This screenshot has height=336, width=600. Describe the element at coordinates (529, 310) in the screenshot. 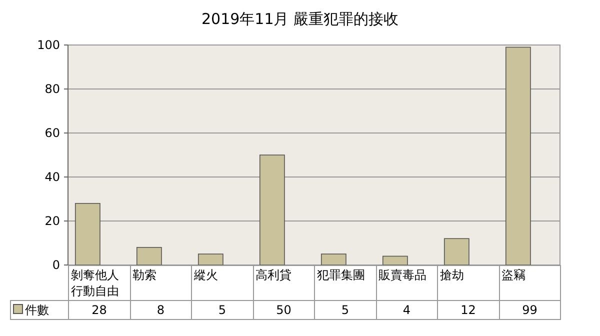

I see `data-label: 99` at that location.